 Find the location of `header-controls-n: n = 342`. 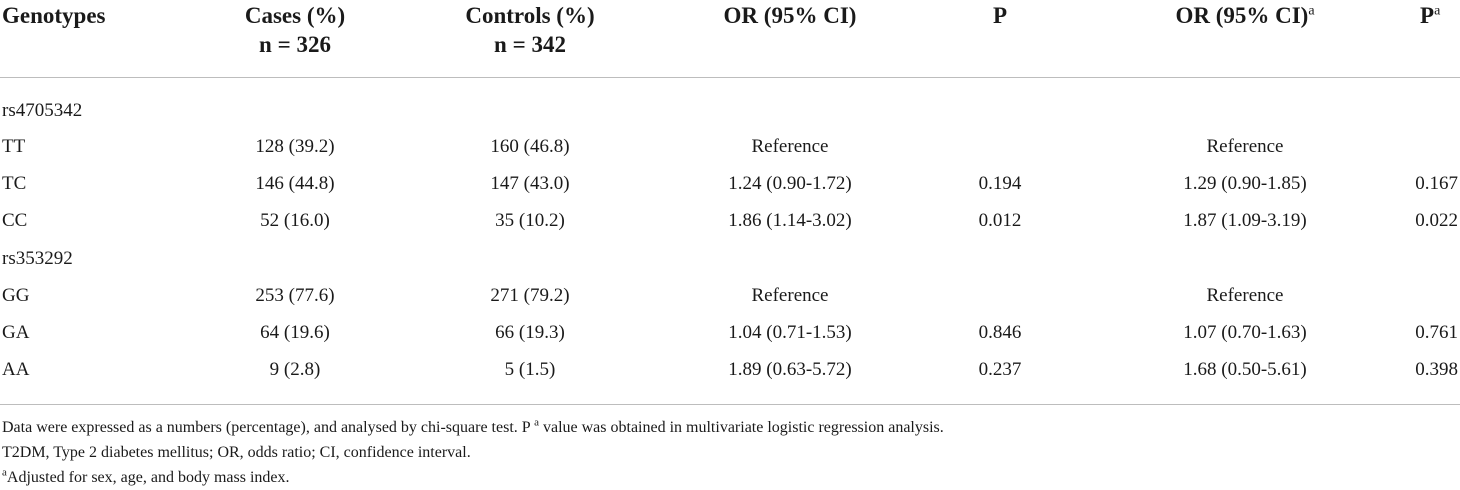

header-controls-n: n = 342 is located at coordinates (530, 44).